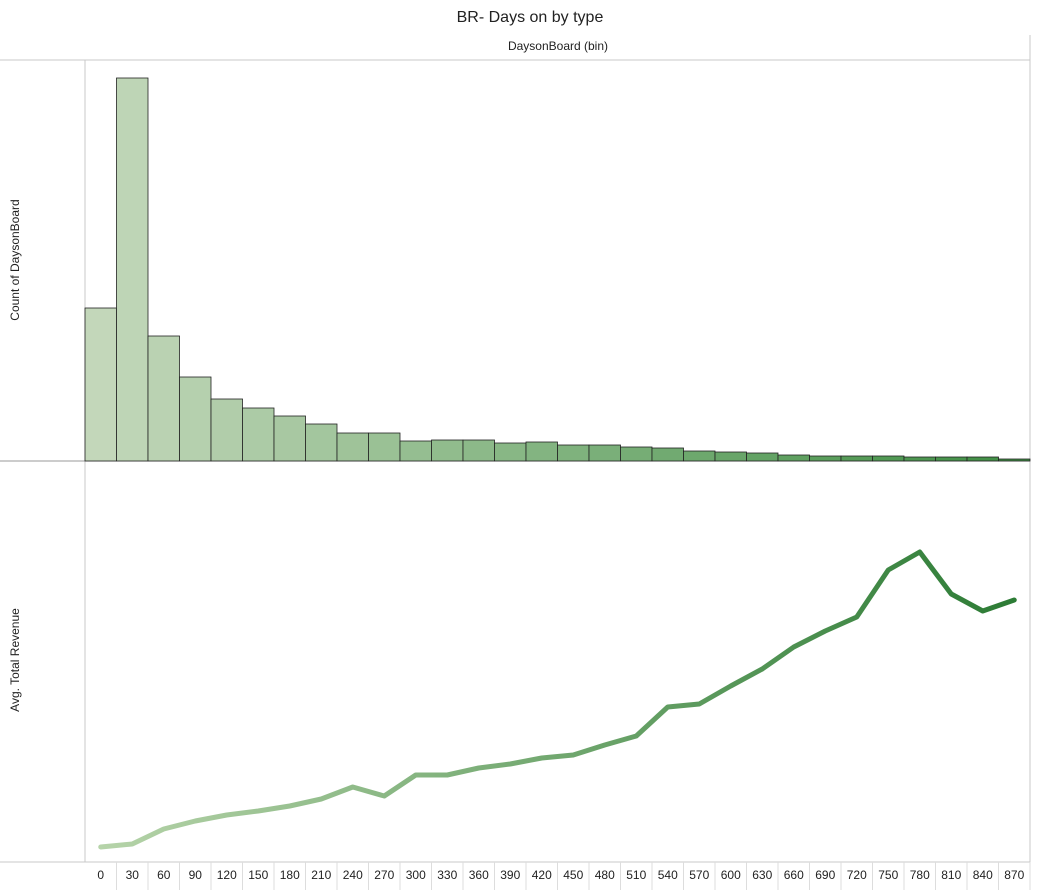 The height and width of the screenshot is (893, 1040). What do you see at coordinates (290, 875) in the screenshot?
I see `x-tick-label: 180` at bounding box center [290, 875].